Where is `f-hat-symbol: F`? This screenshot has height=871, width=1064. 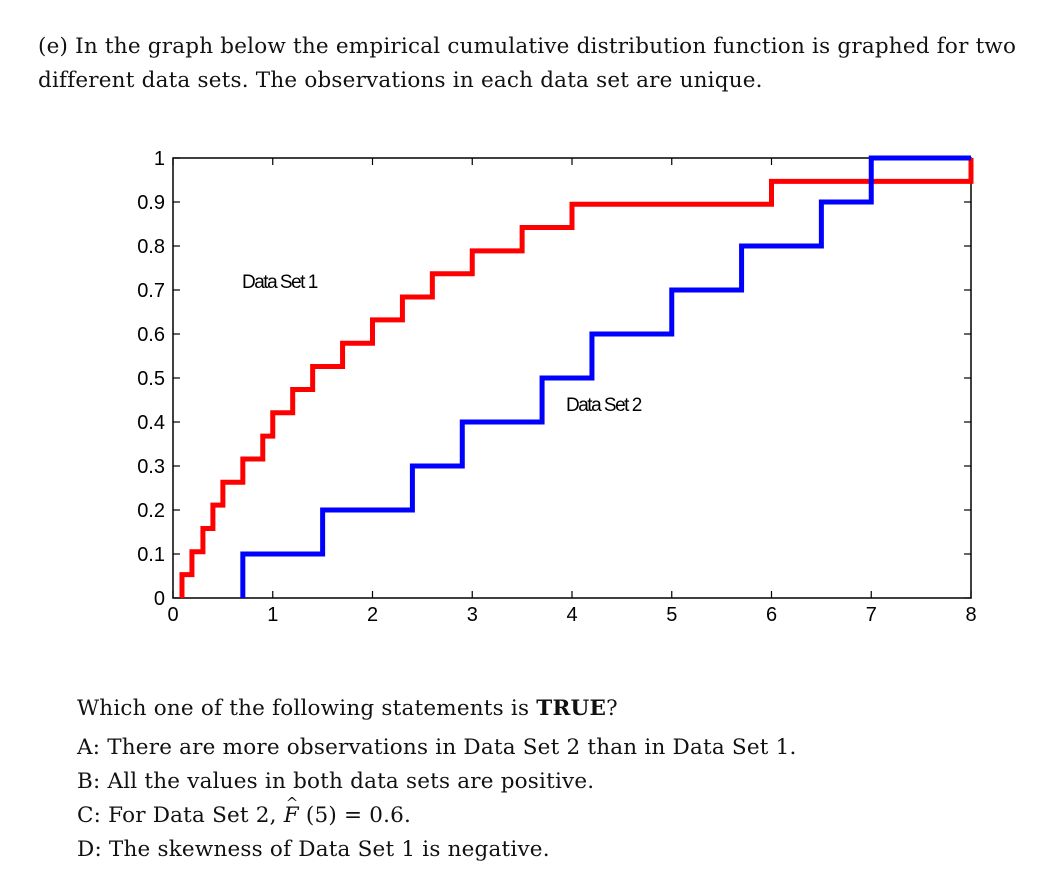 f-hat-symbol: F is located at coordinates (291, 809).